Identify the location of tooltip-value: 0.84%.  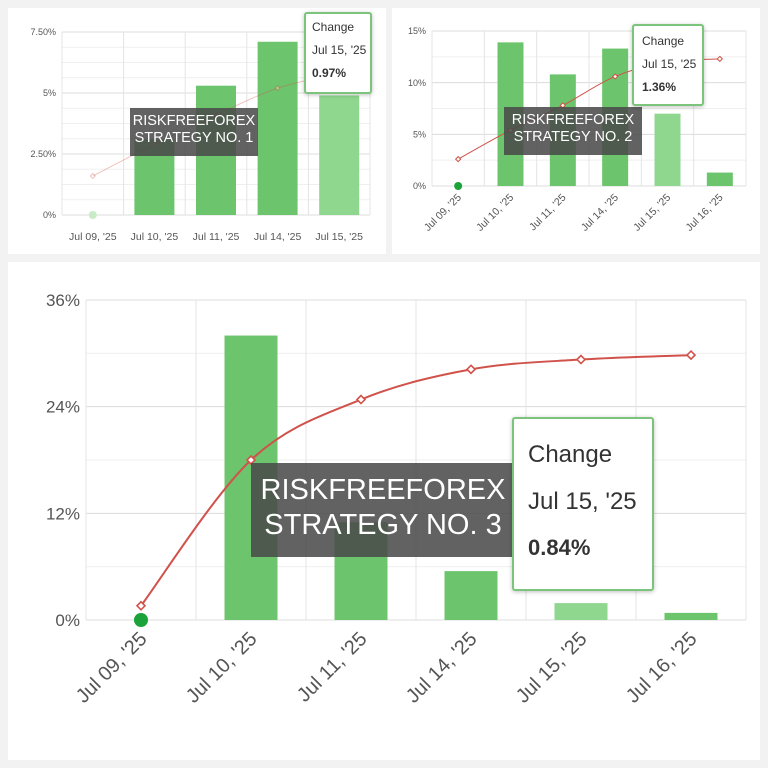
(559, 547).